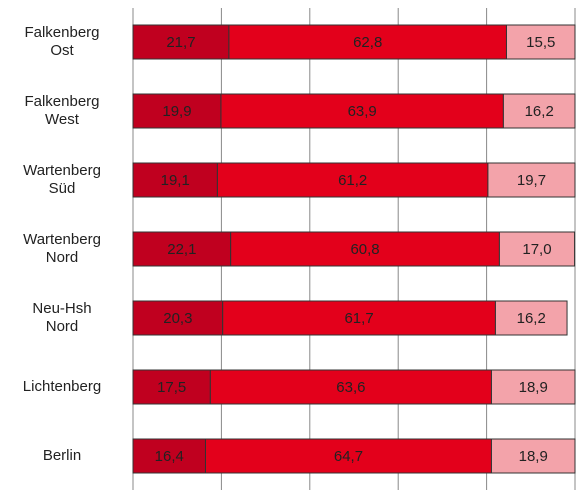 This screenshot has width=576, height=491. Describe the element at coordinates (169, 456) in the screenshot. I see `data-label: 16,4` at that location.